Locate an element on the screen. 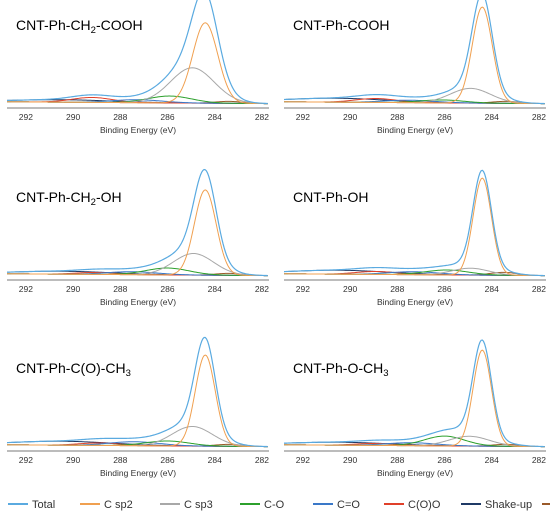 This screenshot has width=550, height=524. legend-label: C sp3 is located at coordinates (198, 505).